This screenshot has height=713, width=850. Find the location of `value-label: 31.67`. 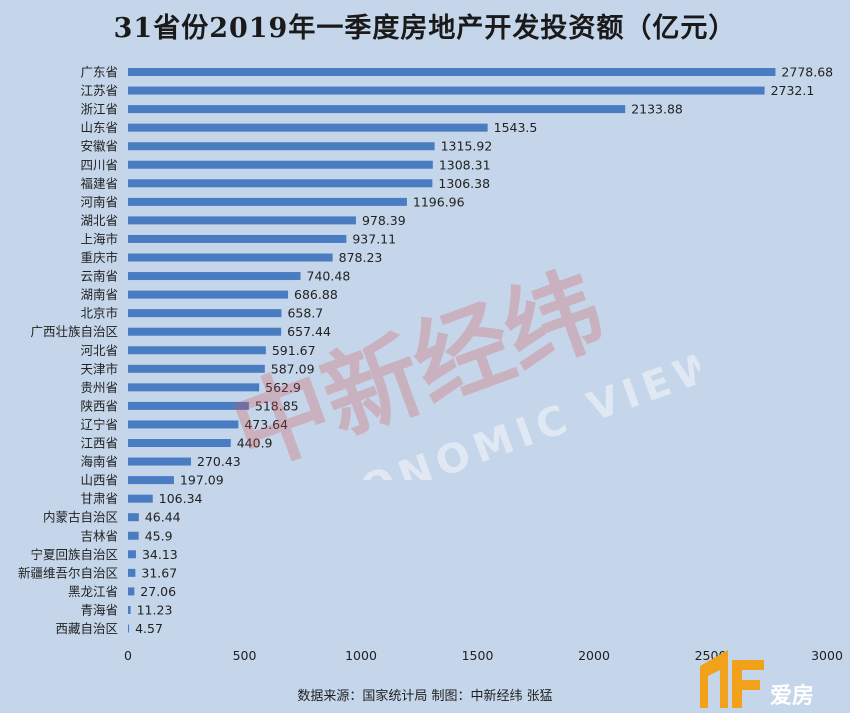

value-label: 31.67 is located at coordinates (159, 572).